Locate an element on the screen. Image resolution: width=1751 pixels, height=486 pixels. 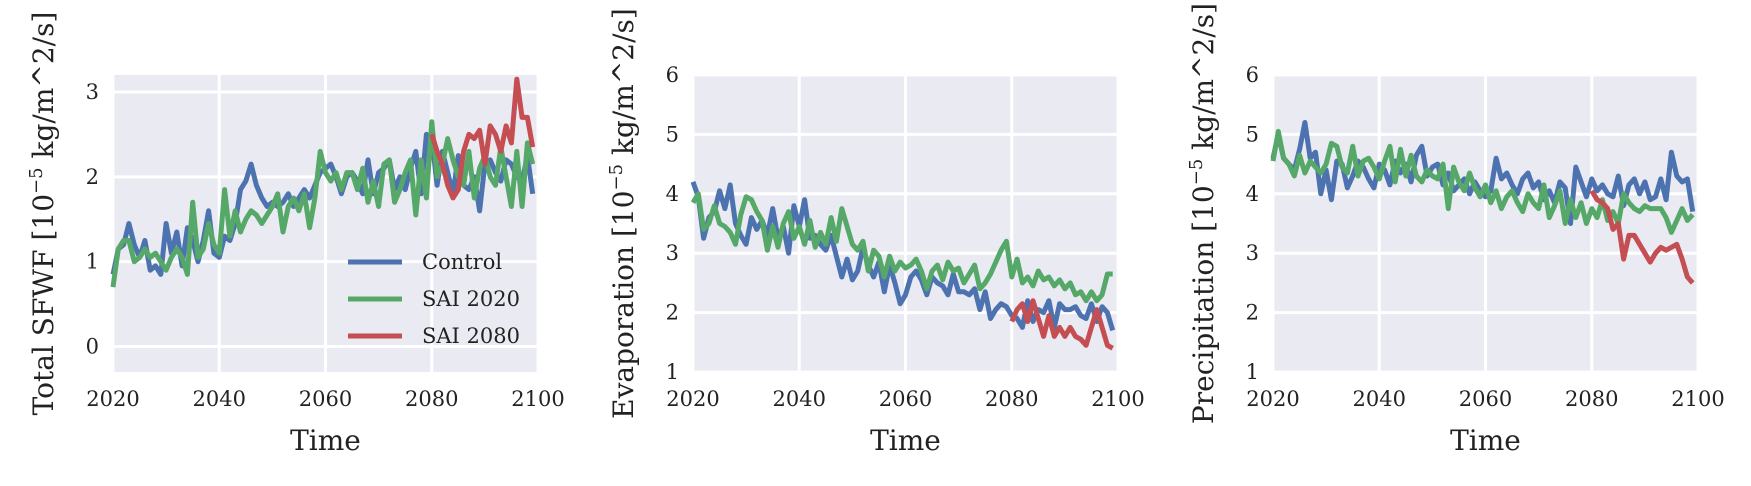
legend-label: Control is located at coordinates (462, 262).